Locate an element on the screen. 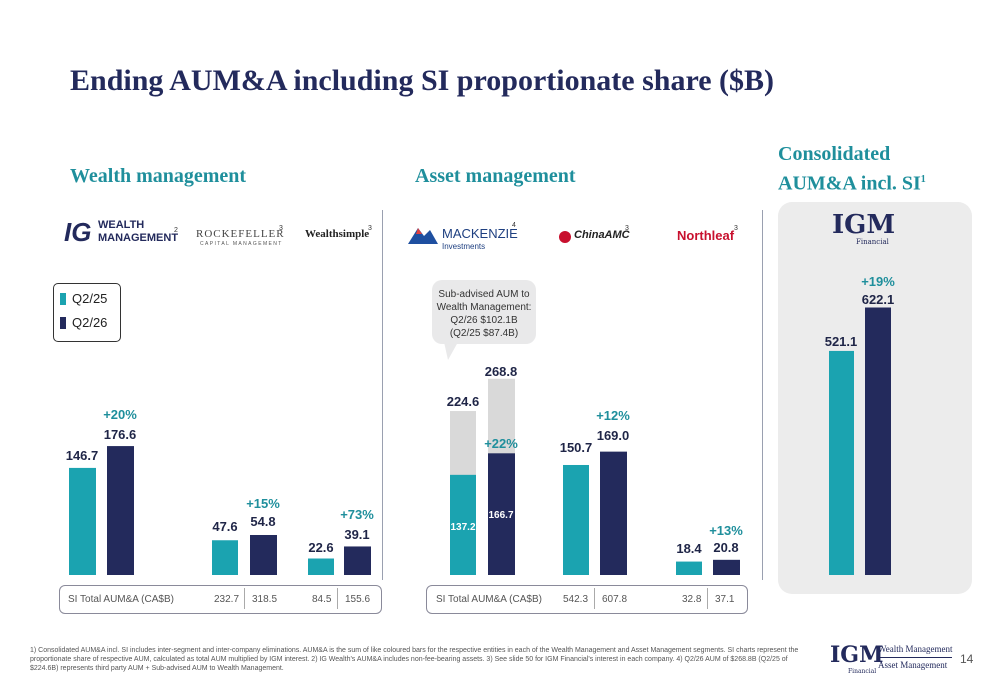  chinaamc-emblem-icon is located at coordinates (565, 237).